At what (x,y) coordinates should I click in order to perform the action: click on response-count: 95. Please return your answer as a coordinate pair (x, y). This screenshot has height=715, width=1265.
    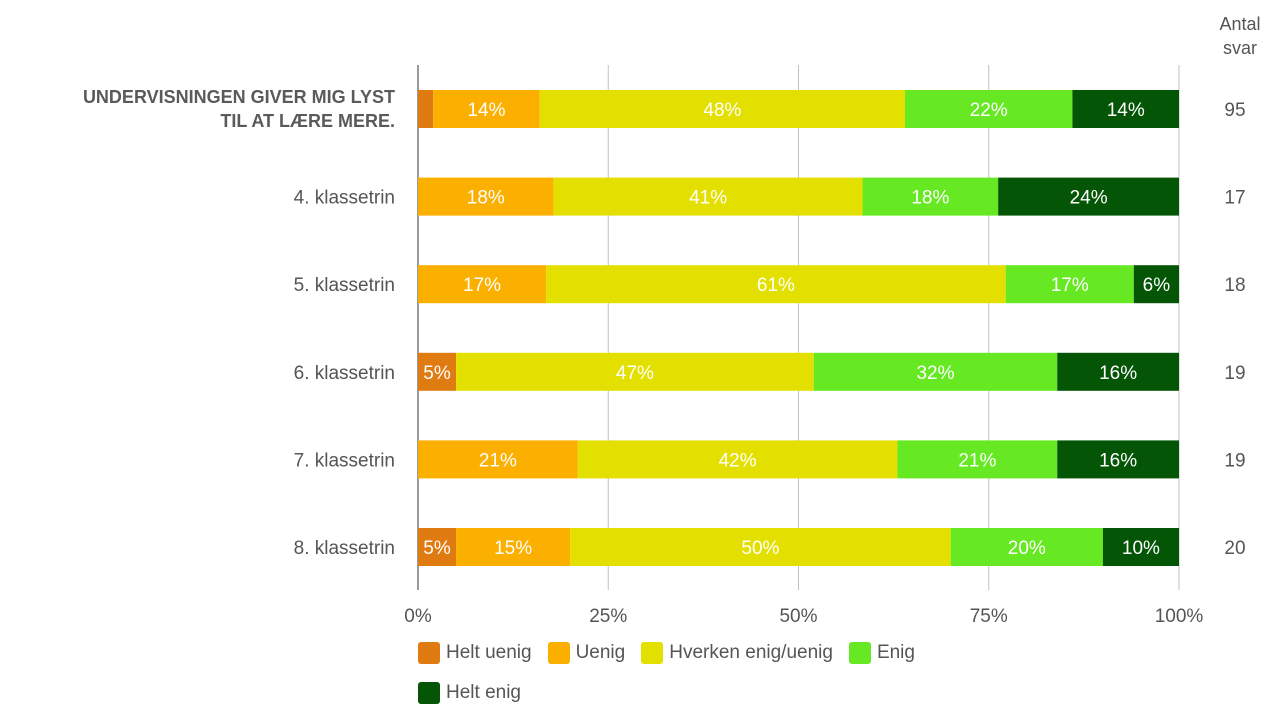
    Looking at the image, I should click on (1234, 110).